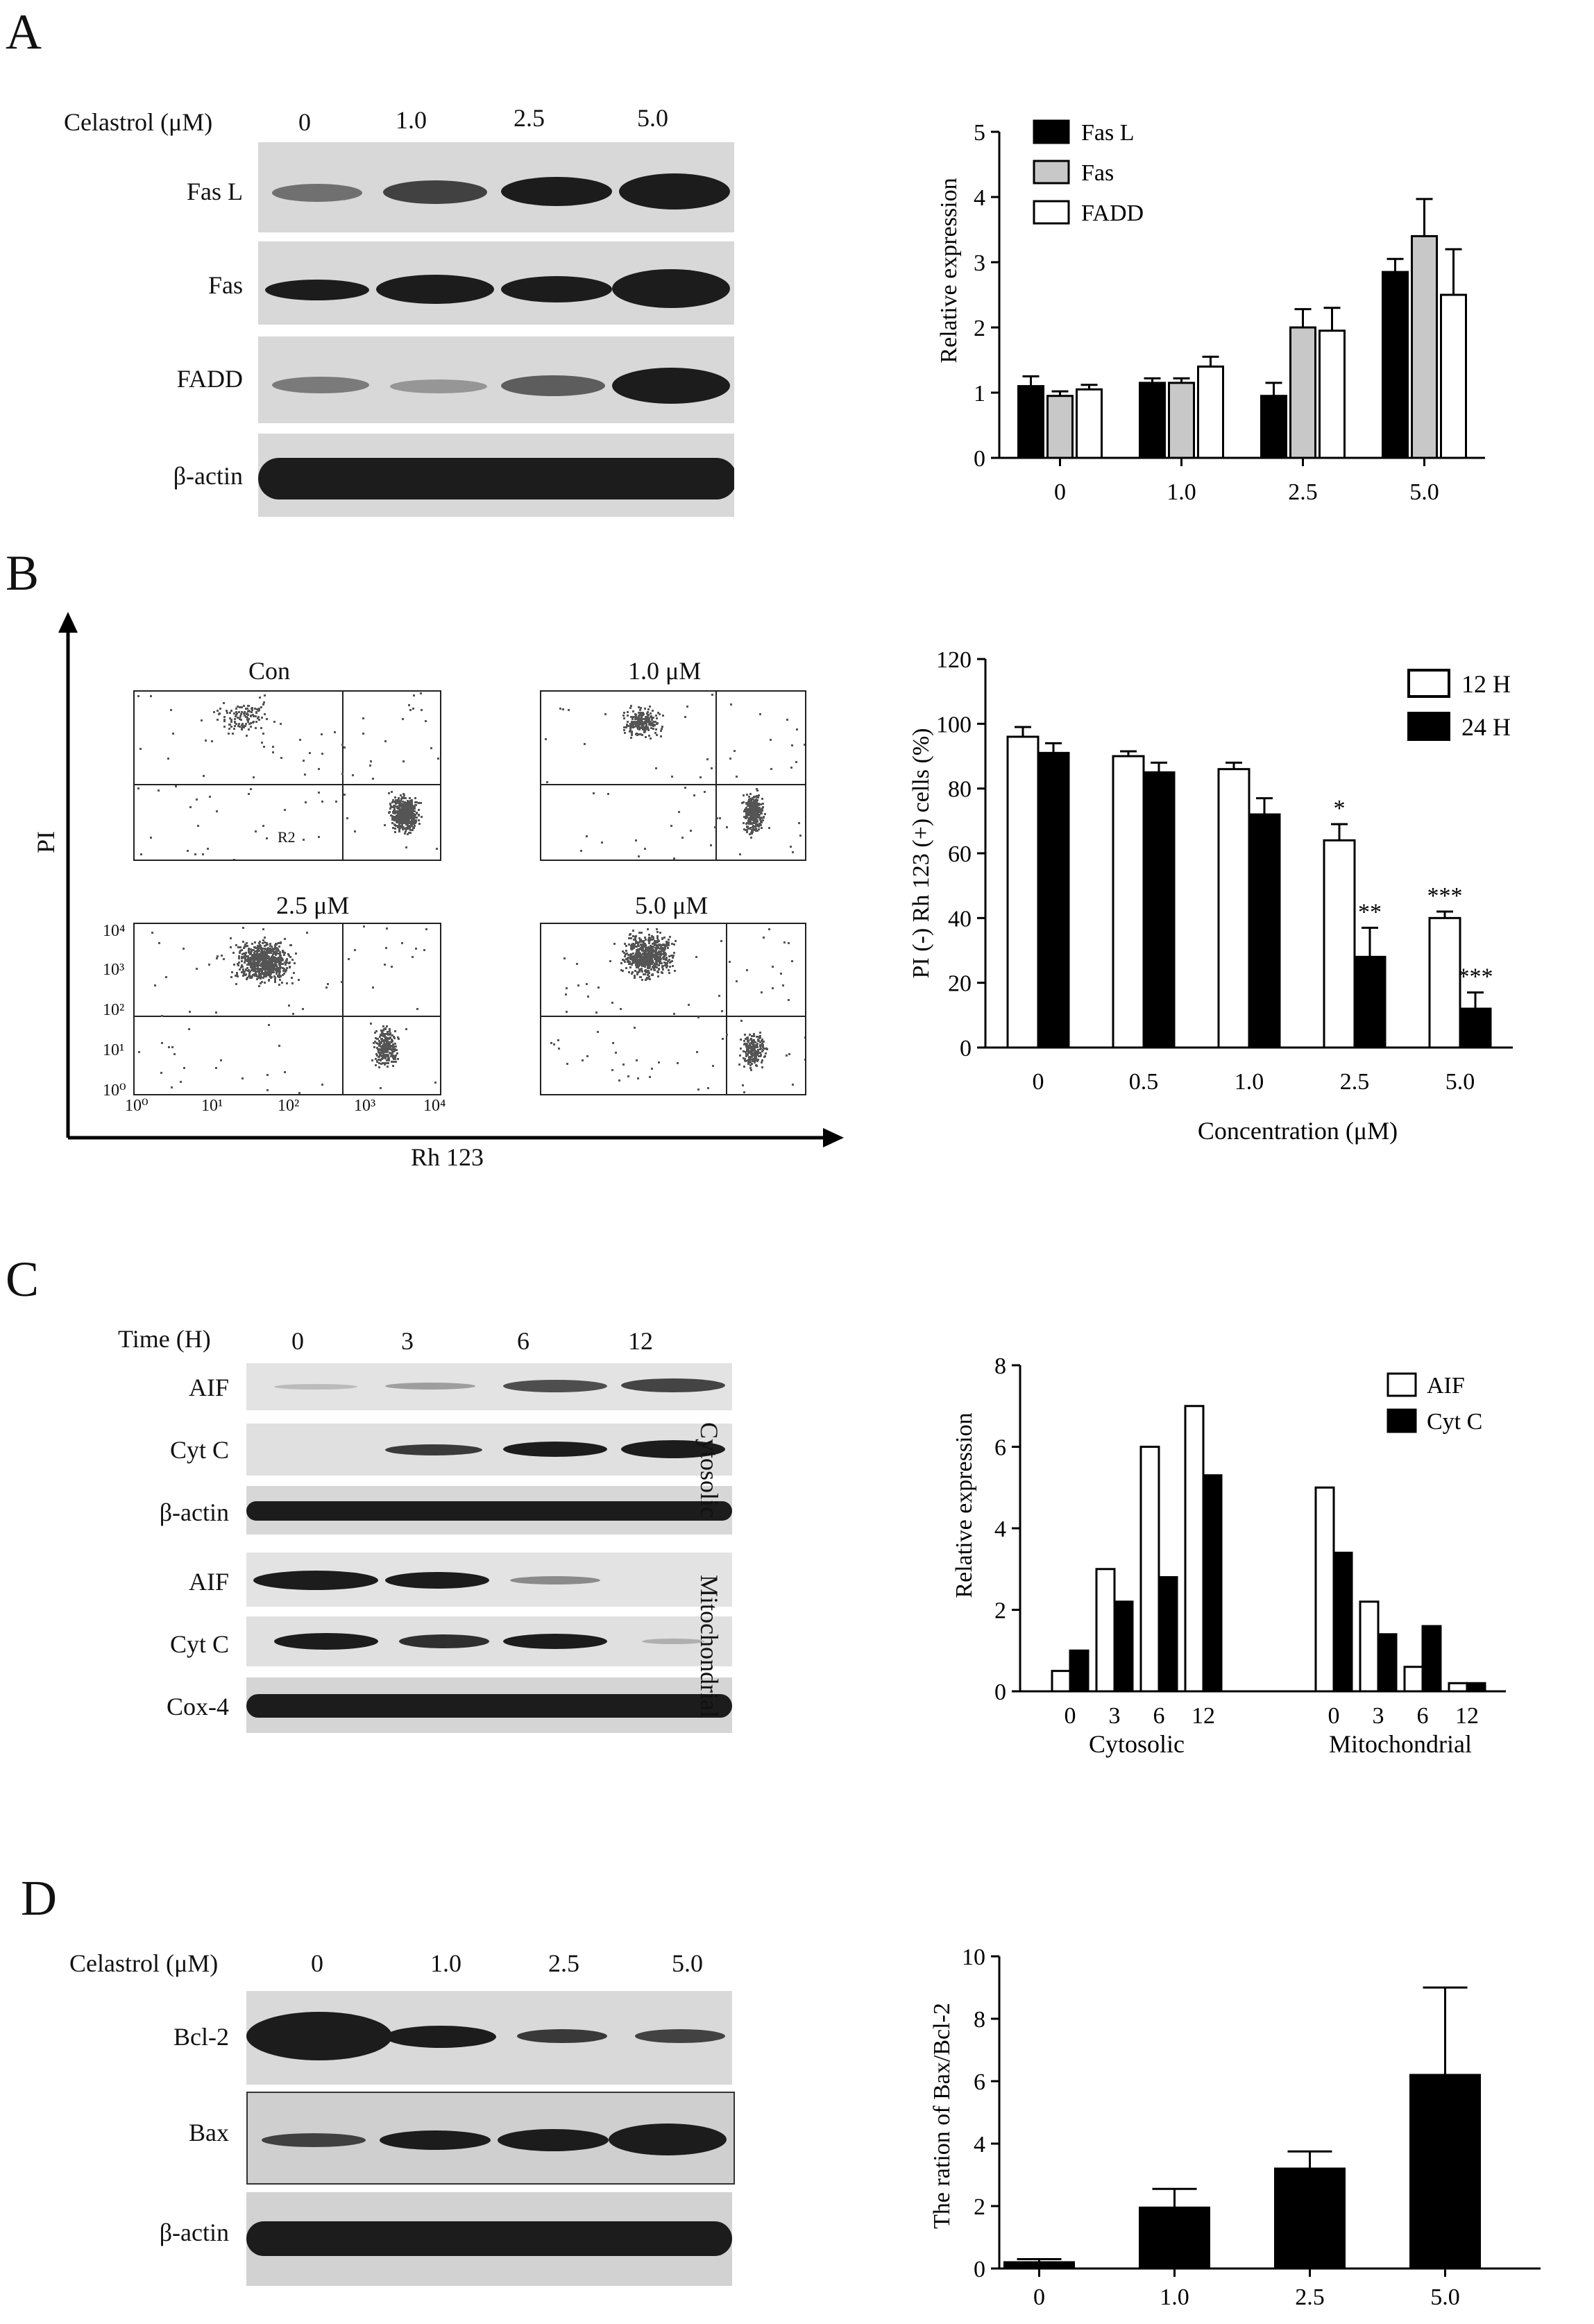 This screenshot has height=2324, width=1594. Describe the element at coordinates (964, 1505) in the screenshot. I see `chart-c-ylabel: Relative expression` at that location.